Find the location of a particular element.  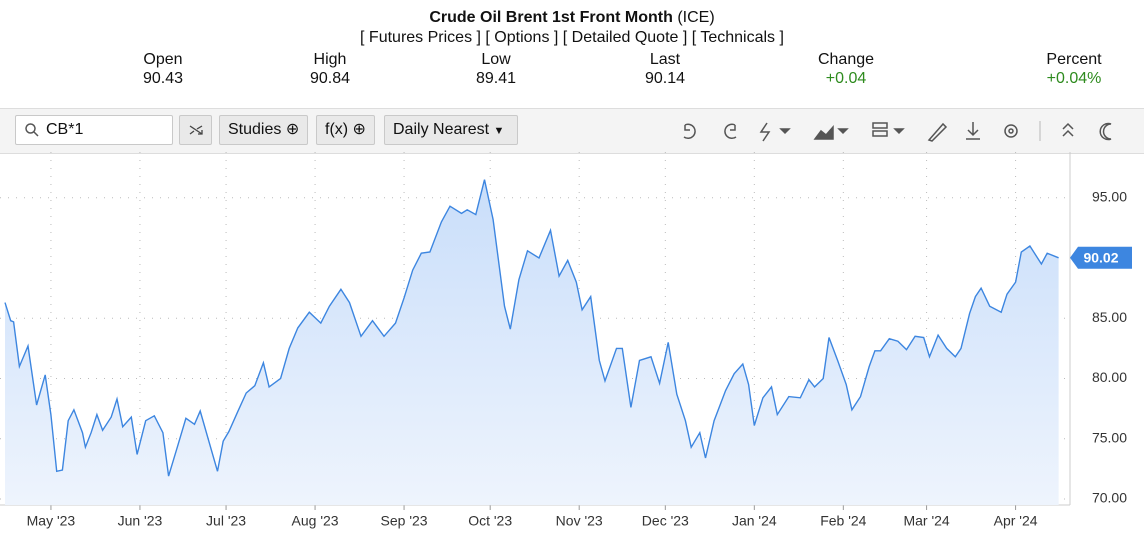

search-icon is located at coordinates (32, 130).